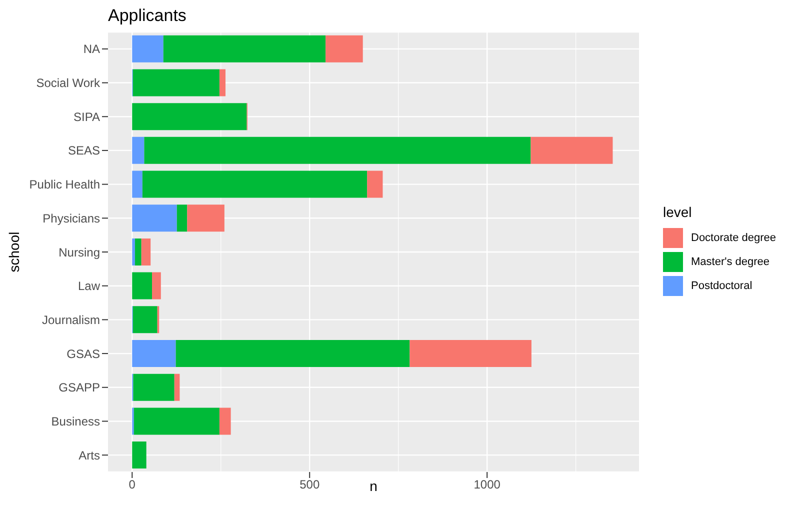  Describe the element at coordinates (678, 212) in the screenshot. I see `legend-title: level` at that location.